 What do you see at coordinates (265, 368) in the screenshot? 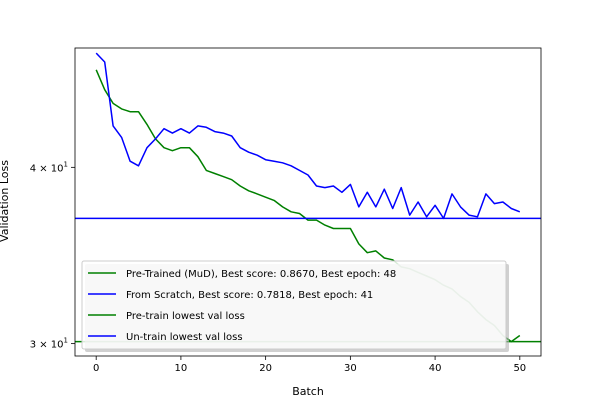
I see `x-tick-label: 20` at bounding box center [265, 368].